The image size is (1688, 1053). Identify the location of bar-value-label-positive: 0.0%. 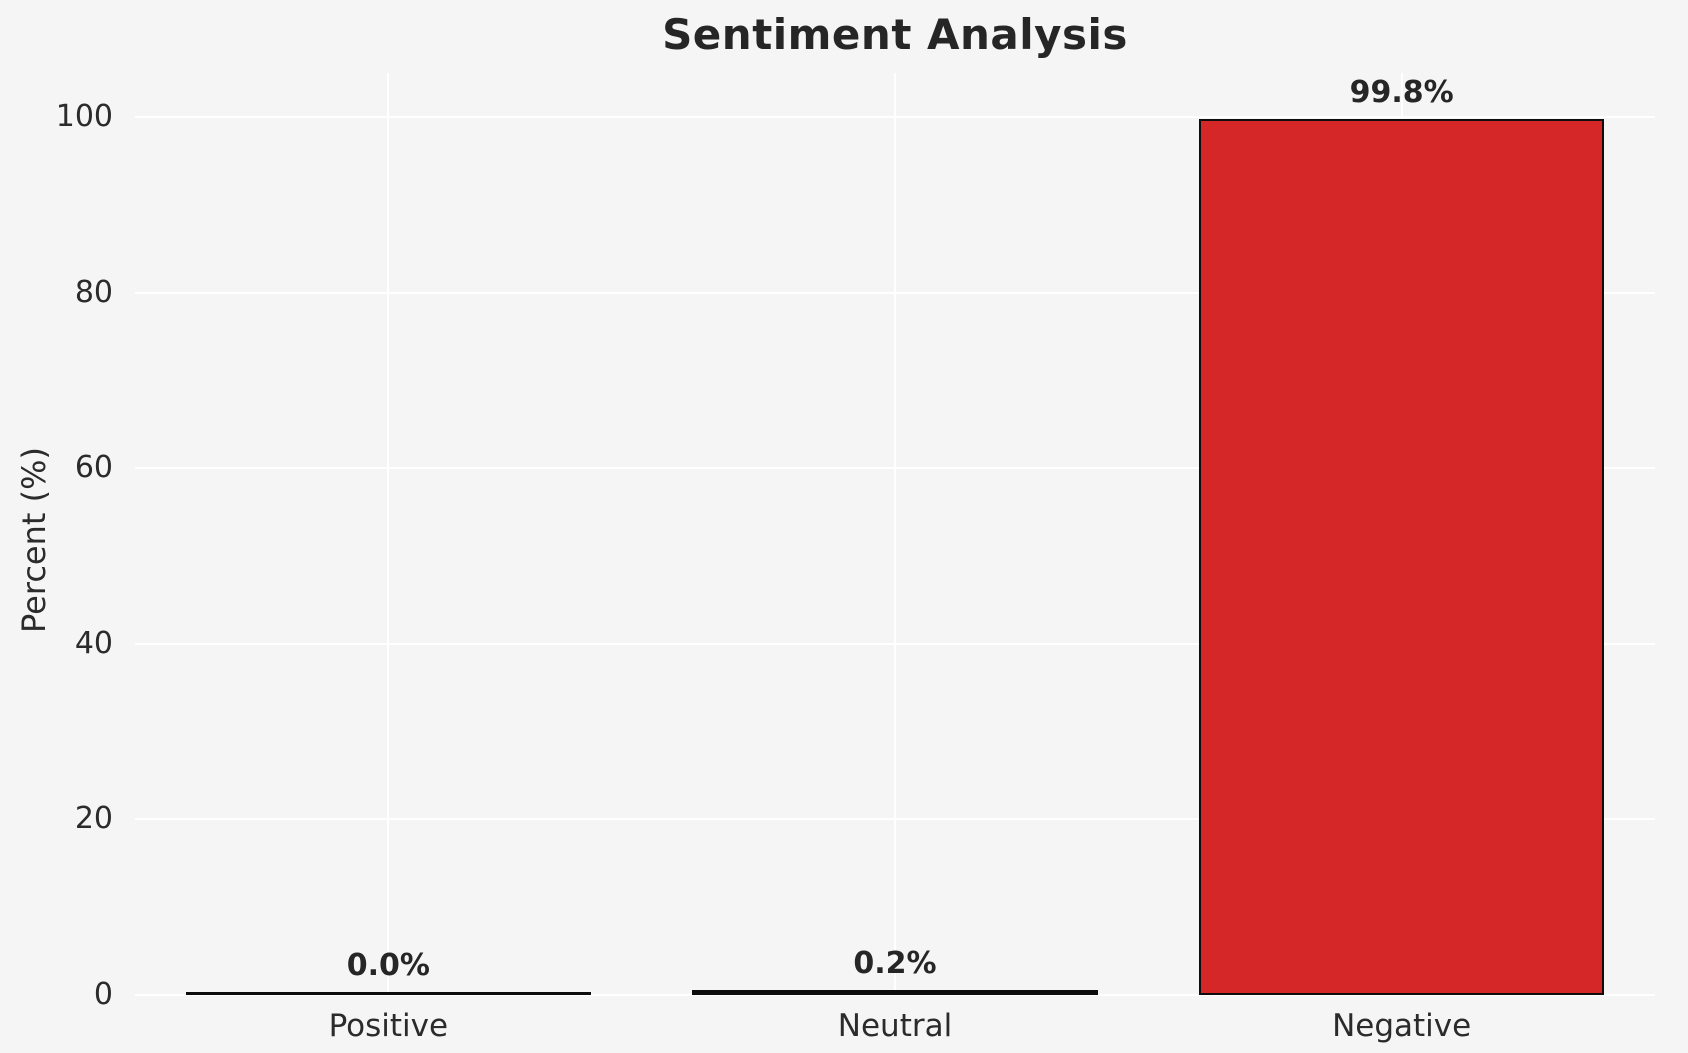
(388, 966).